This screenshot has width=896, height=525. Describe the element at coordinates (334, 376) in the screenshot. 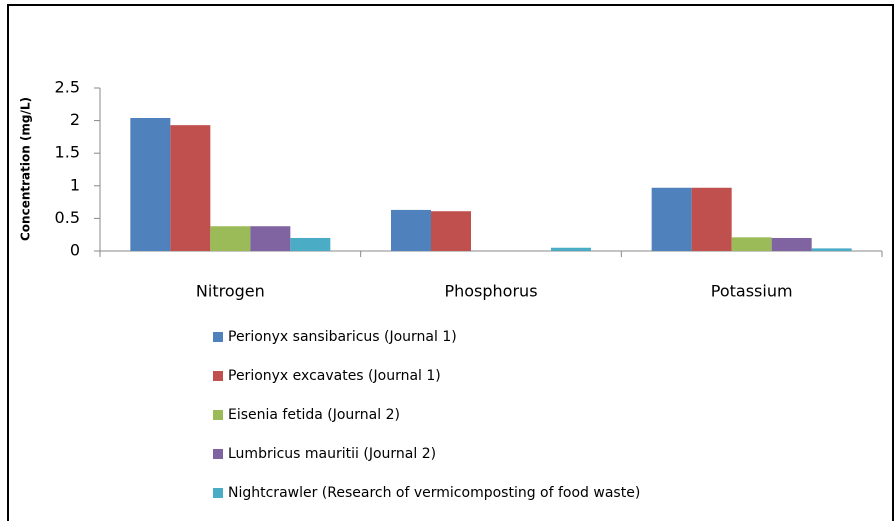

I see `legend-label: Perionyx excavates (Journal 1)` at that location.